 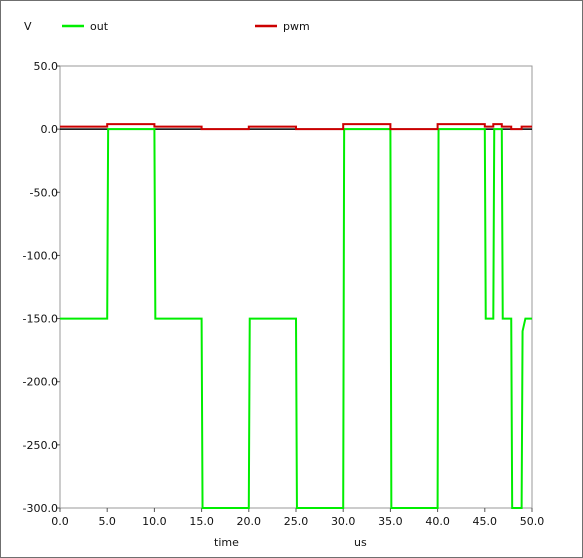 I want to click on y-tick-label: -200.0, so click(x=40, y=382).